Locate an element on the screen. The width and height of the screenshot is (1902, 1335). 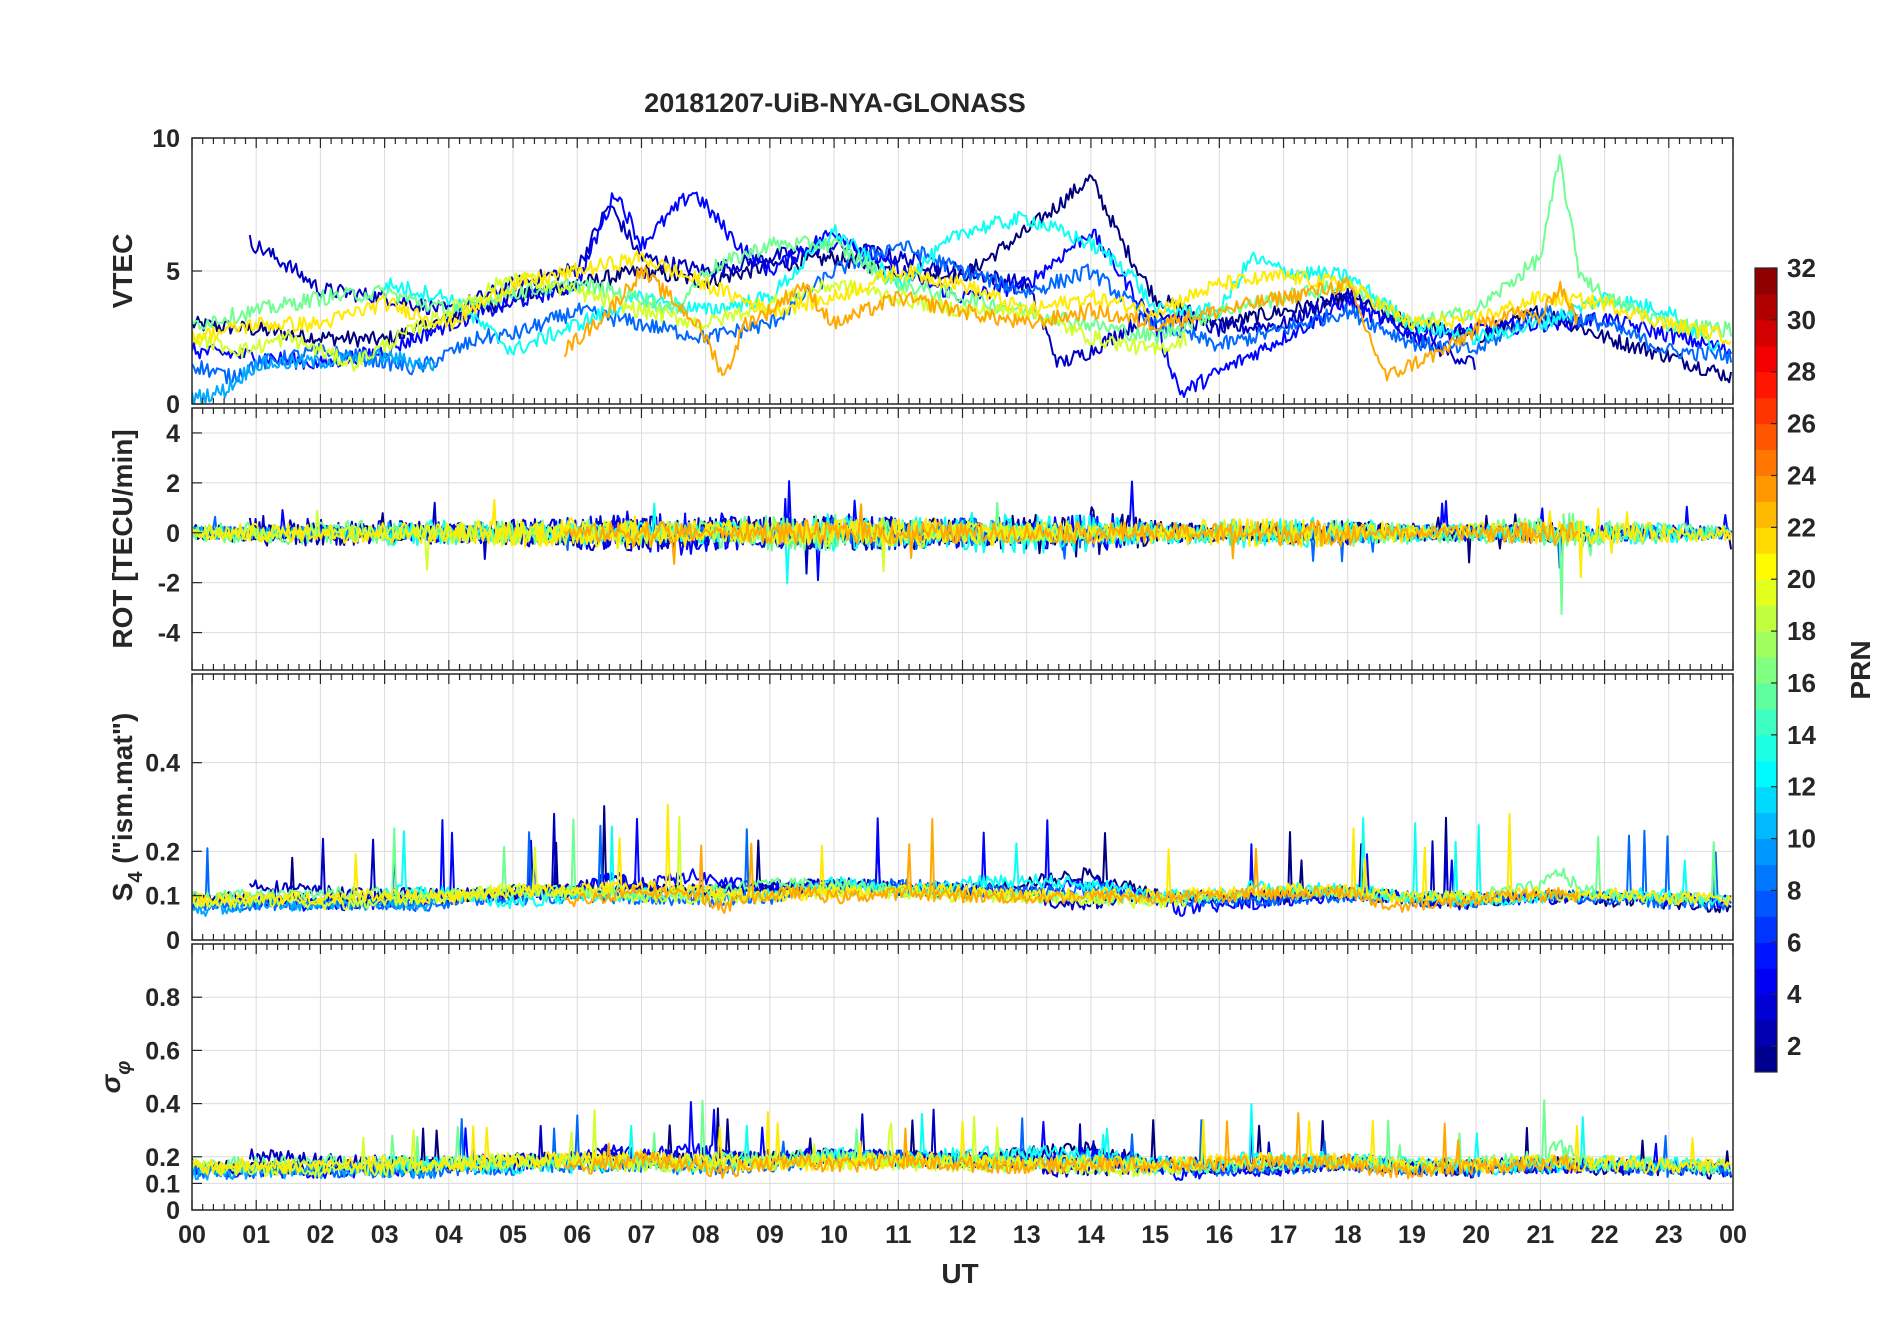
x-tick-label: 09 is located at coordinates (770, 1235).